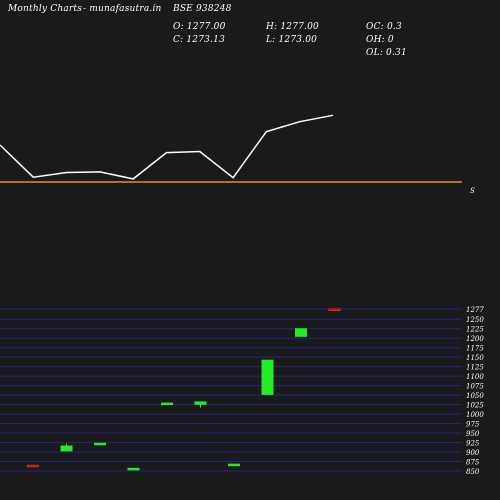 Image resolution: width=500 pixels, height=500 pixels. Describe the element at coordinates (122, 9) in the screenshot. I see `site-name: - munafasutra.in` at that location.